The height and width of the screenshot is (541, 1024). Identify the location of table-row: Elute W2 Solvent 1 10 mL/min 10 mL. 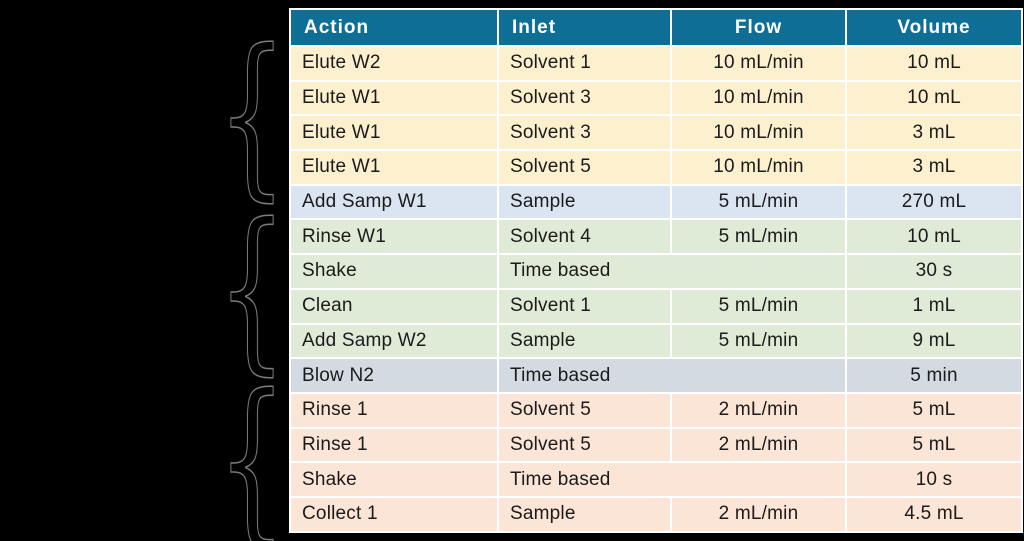
(656, 63).